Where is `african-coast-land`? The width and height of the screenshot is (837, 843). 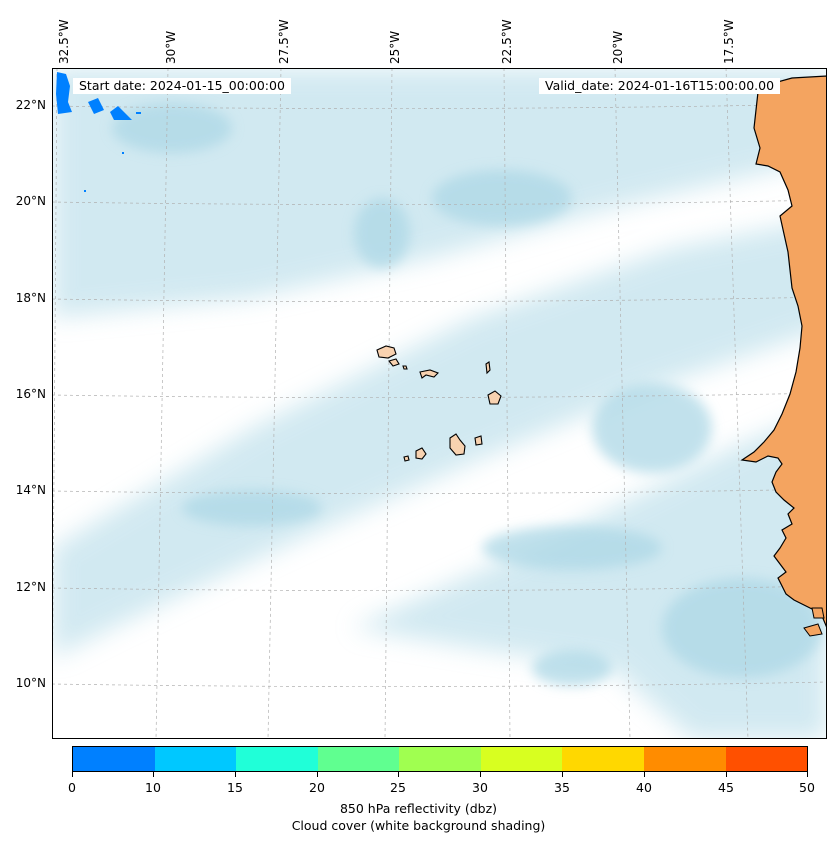 african-coast-land is located at coordinates (783, 352).